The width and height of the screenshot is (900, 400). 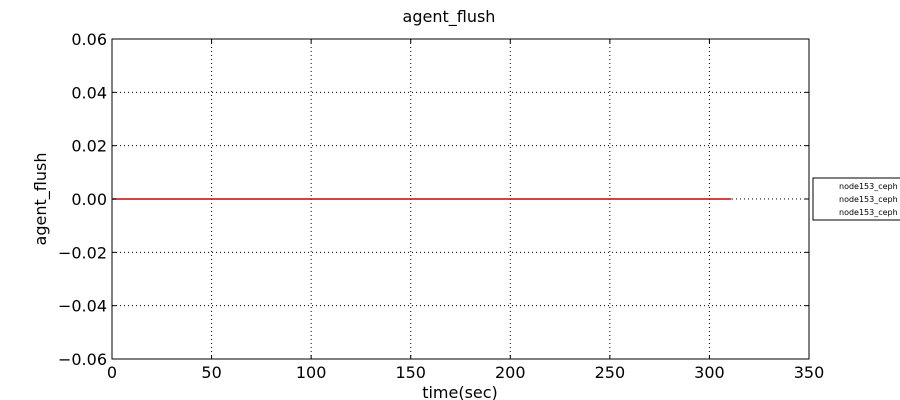 What do you see at coordinates (709, 372) in the screenshot?
I see `x-tick-label: 300` at bounding box center [709, 372].